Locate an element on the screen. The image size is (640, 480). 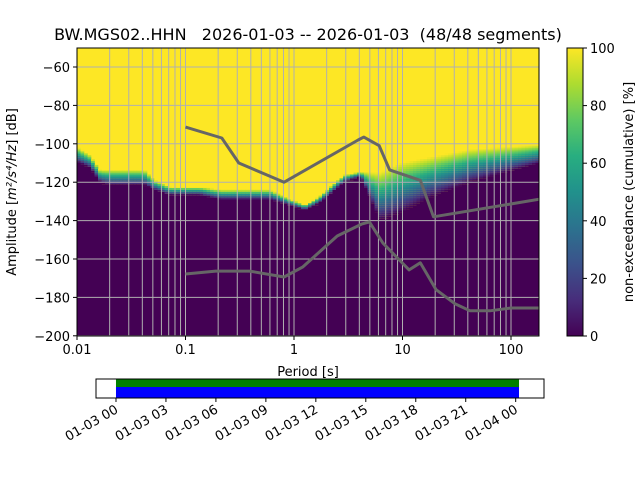
timeline-tick-label: 01-03 03 is located at coordinates (142, 423).